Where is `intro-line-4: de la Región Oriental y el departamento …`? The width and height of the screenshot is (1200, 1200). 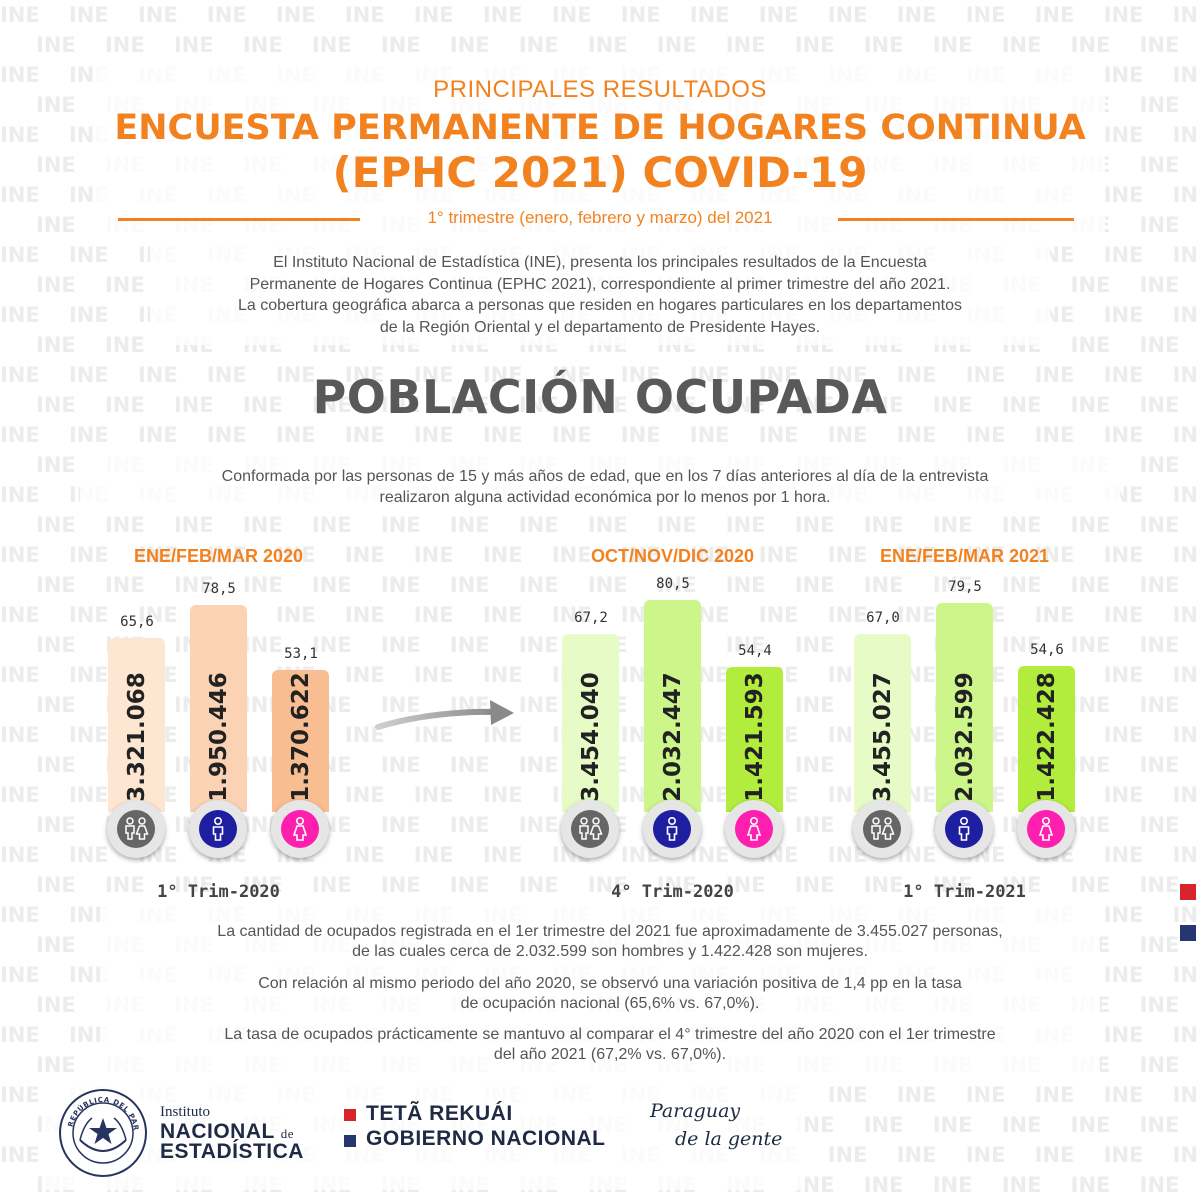 intro-line-4: de la Región Oriental y el departamento … is located at coordinates (600, 327).